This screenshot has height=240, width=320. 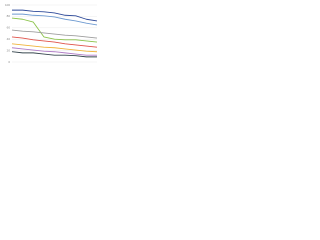 I want to click on chart: 0 20 40 60 80 100, so click(x=51, y=33).